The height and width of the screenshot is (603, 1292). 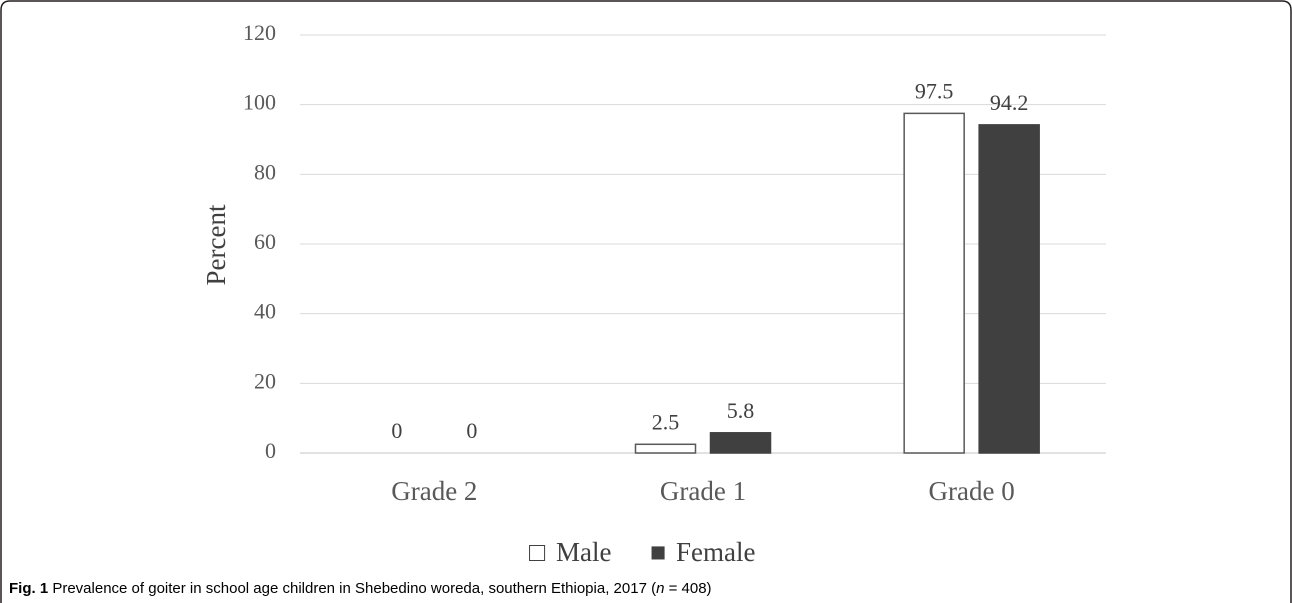 I want to click on category-label: Grade 1, so click(x=703, y=491).